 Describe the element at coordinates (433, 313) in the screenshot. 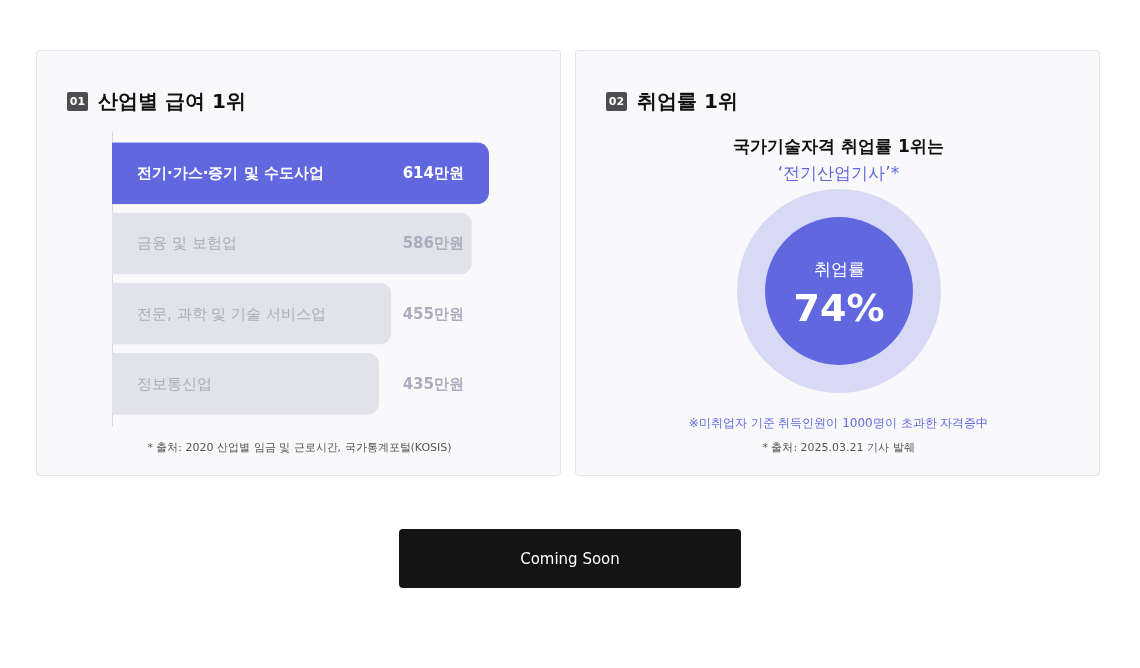

I see `data-label: 455만원` at that location.